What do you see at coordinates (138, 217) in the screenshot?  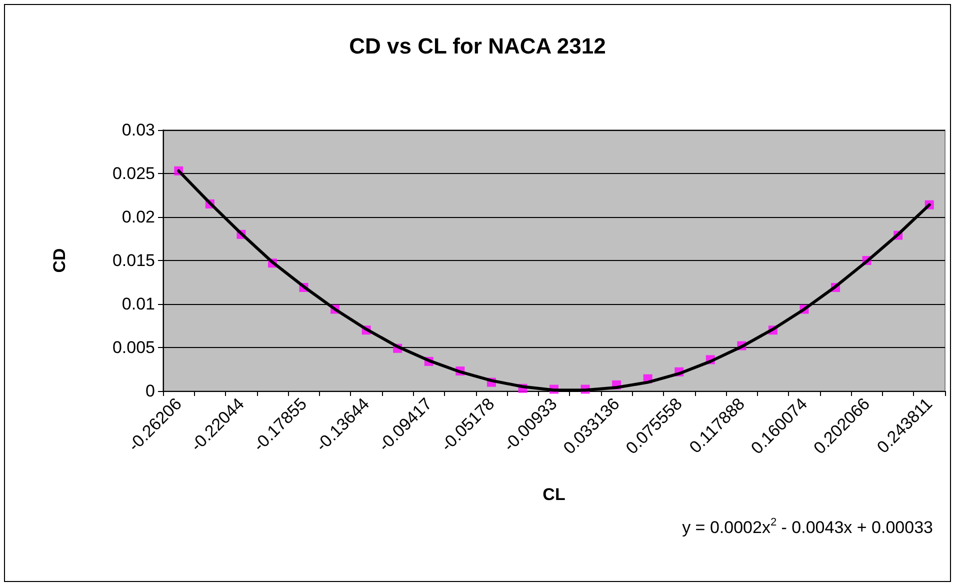 I see `y-tick-label: 0.02` at bounding box center [138, 217].